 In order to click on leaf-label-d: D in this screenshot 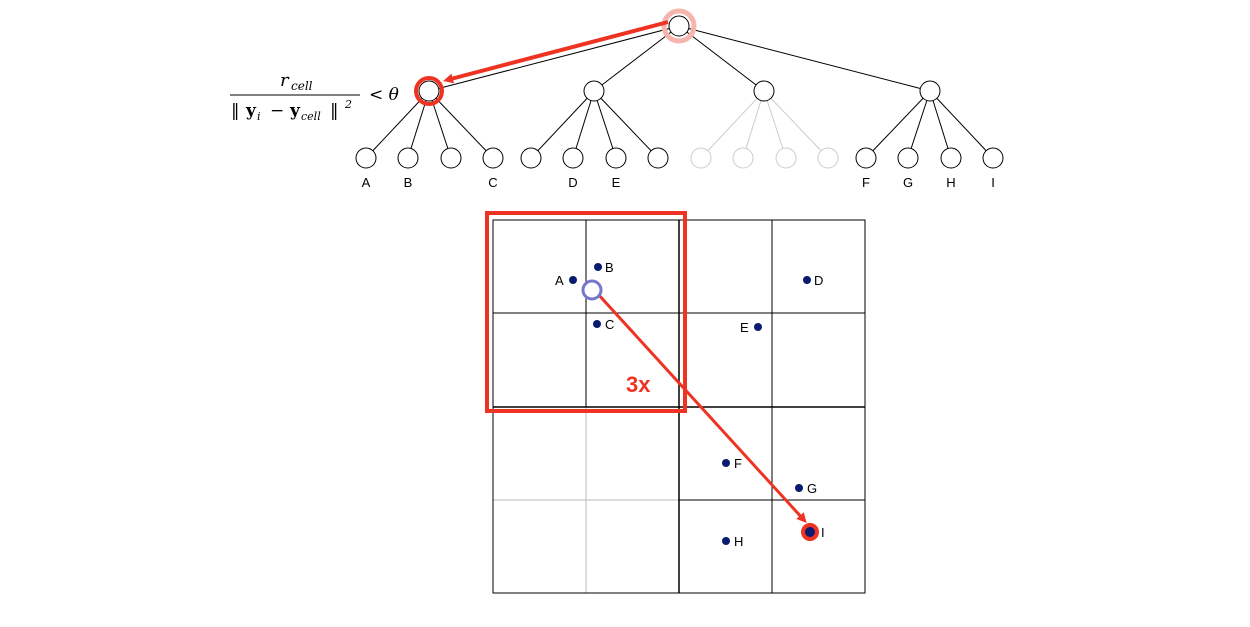, I will do `click(572, 182)`.